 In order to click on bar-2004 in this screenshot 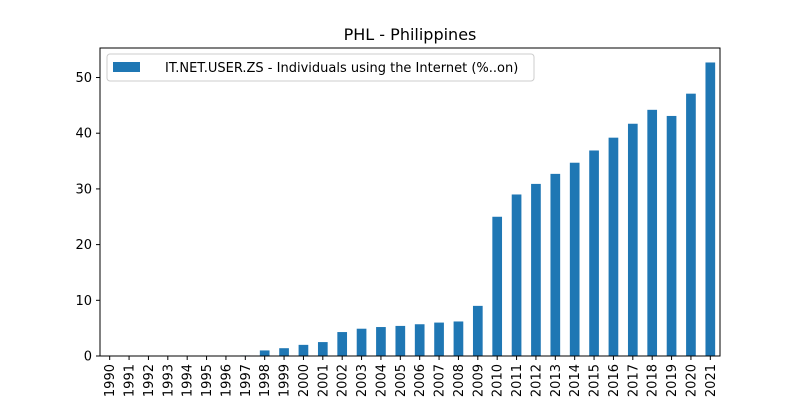, I will do `click(381, 341)`.